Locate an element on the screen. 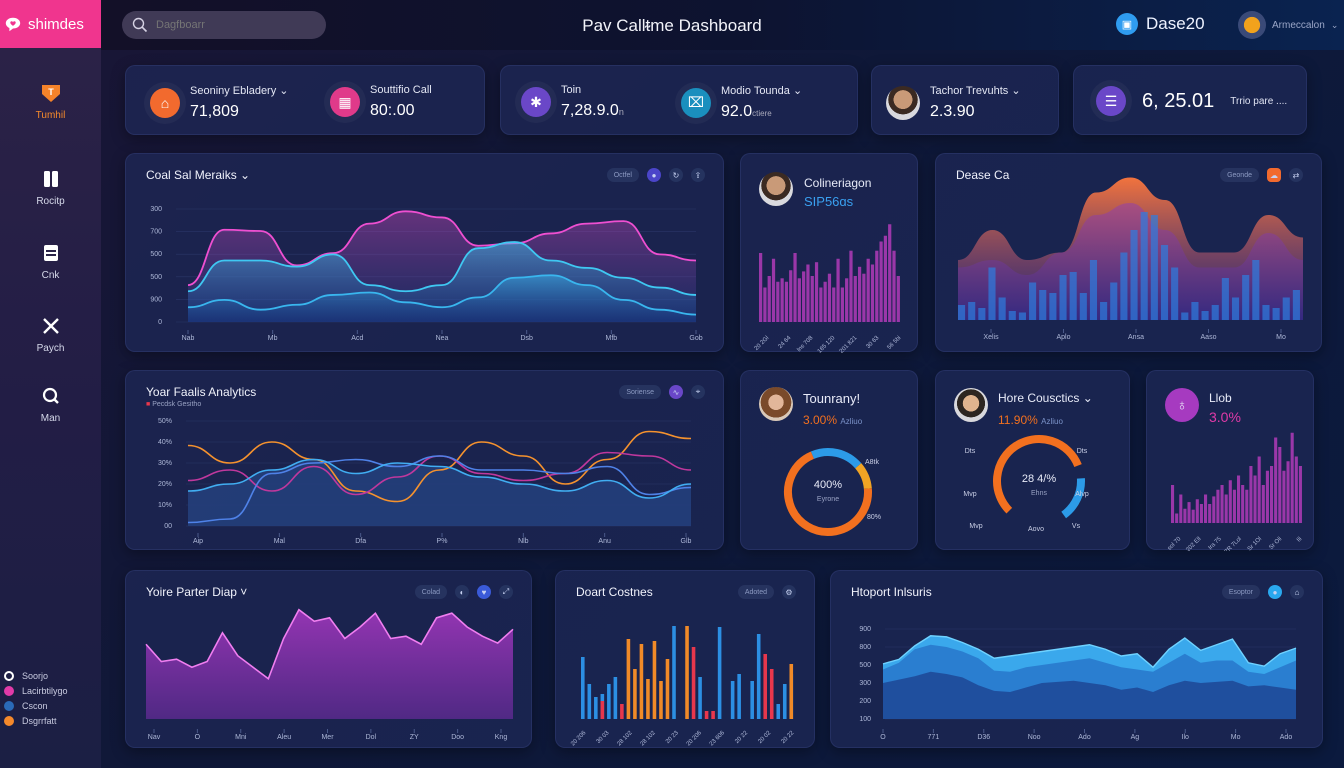 The width and height of the screenshot is (1344, 768). pin-icon: ⌖ is located at coordinates (698, 392).